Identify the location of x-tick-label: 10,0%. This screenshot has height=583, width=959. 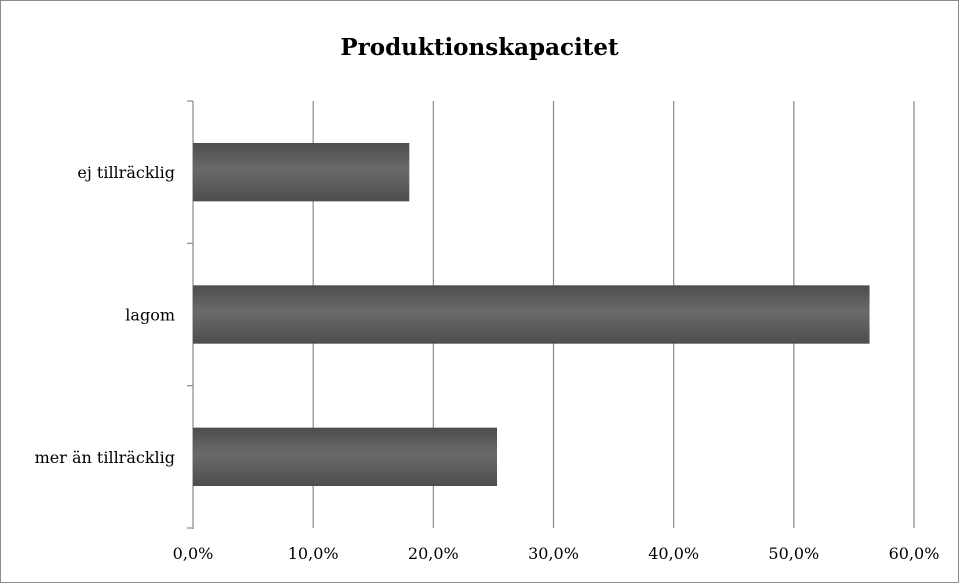
(313, 553).